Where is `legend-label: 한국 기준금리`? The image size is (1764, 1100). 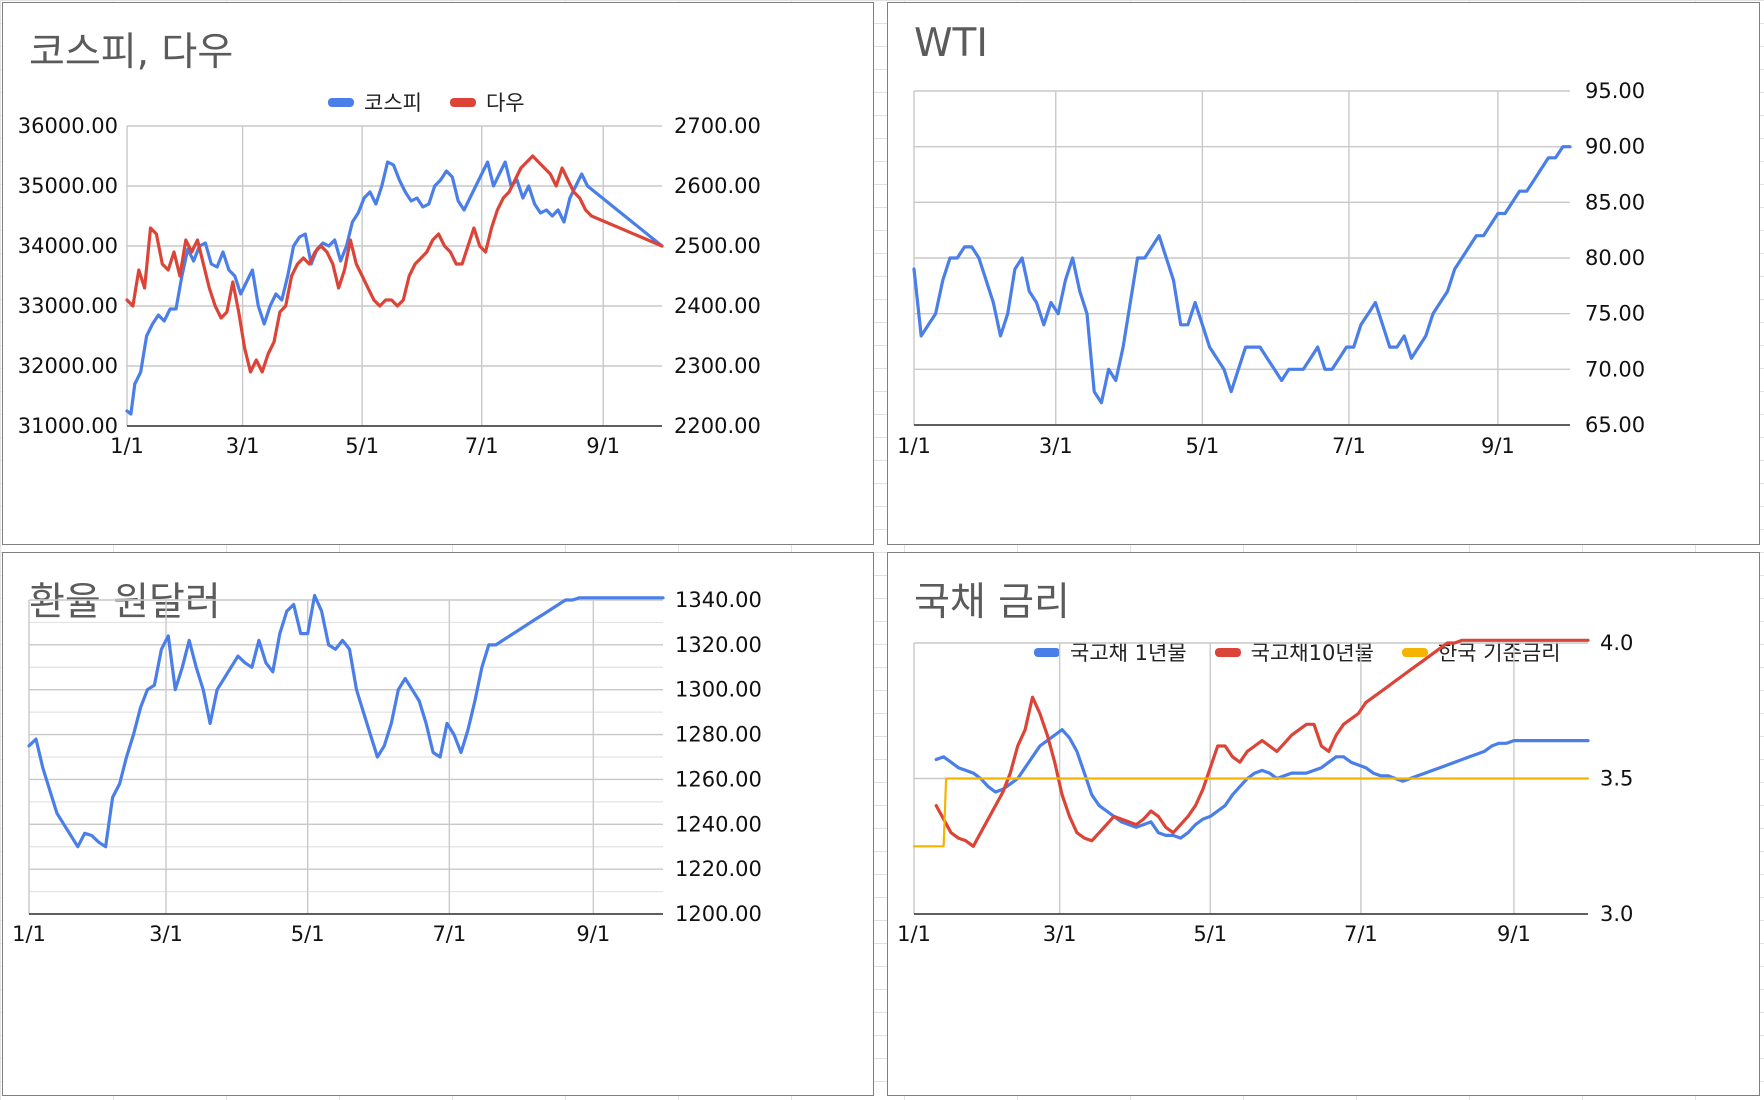
legend-label: 한국 기준금리 is located at coordinates (1499, 653).